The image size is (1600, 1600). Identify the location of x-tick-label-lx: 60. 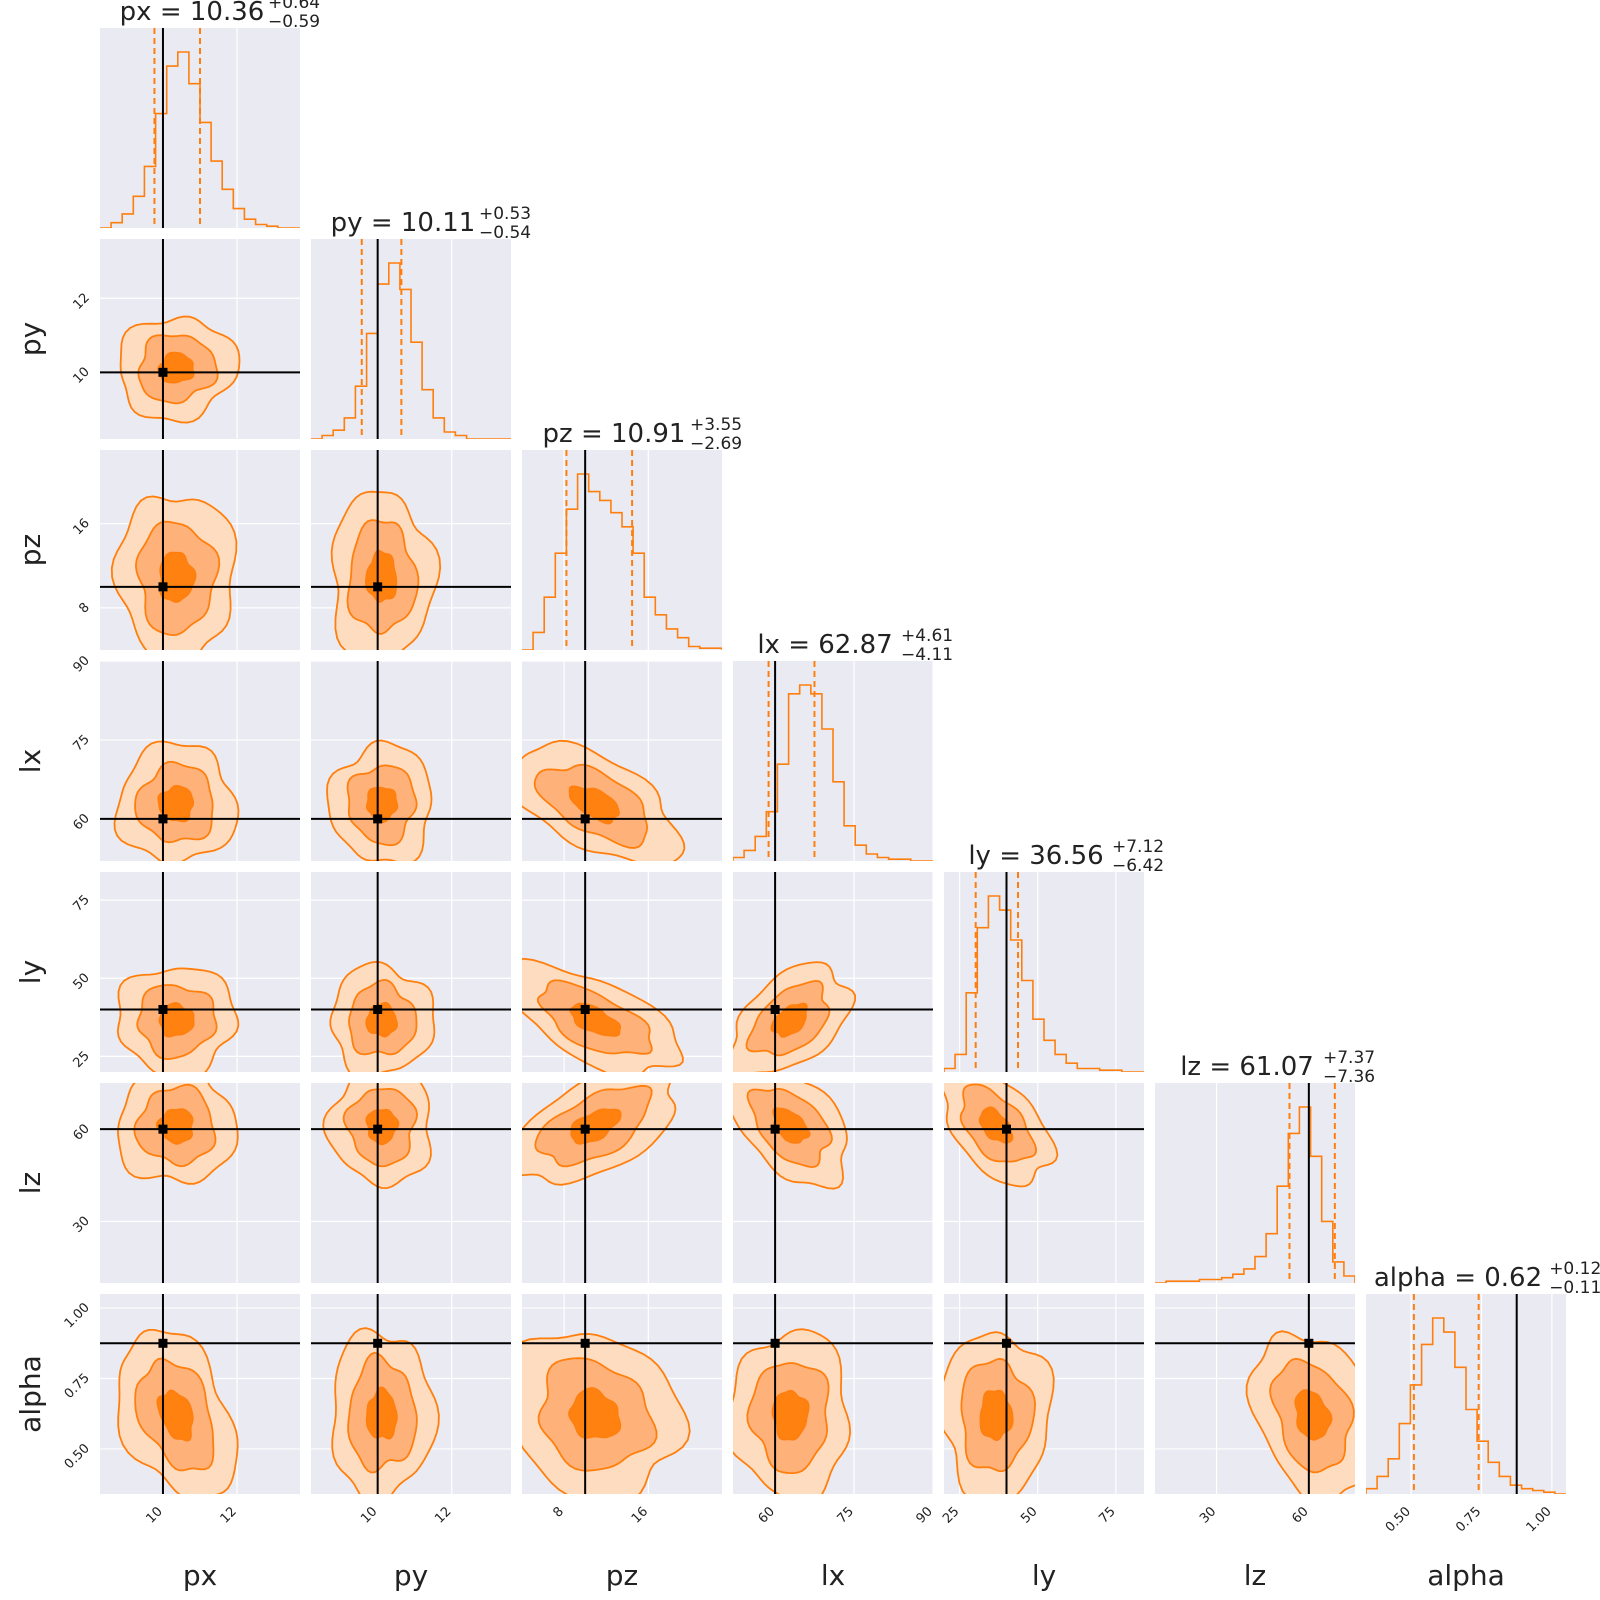
(767, 1515).